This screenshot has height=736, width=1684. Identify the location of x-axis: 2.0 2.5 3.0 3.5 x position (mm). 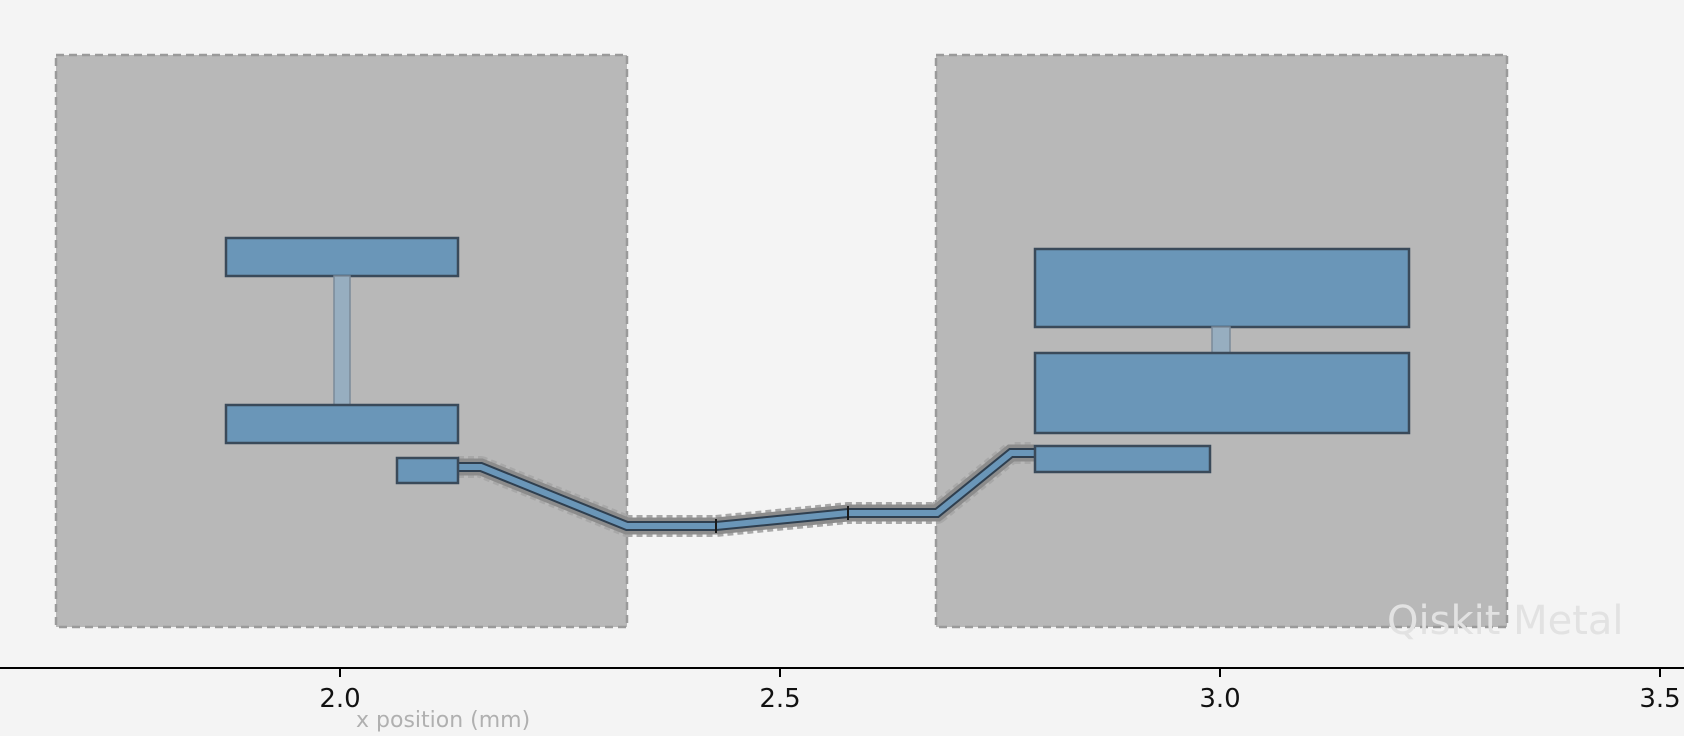
(842, 700).